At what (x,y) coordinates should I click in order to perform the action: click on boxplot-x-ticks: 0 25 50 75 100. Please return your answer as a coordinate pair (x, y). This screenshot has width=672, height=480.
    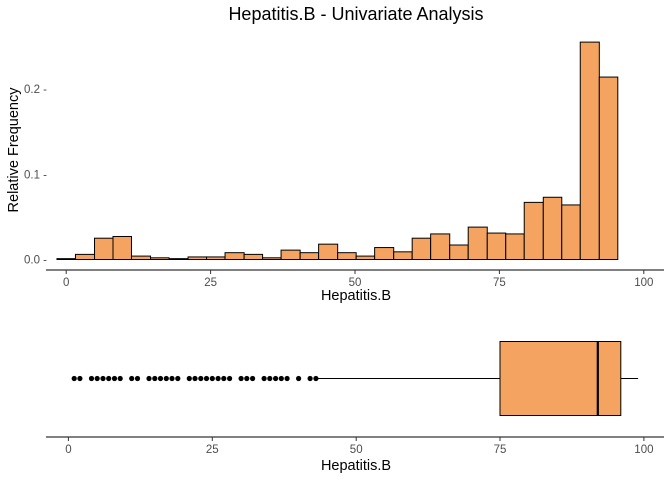
    Looking at the image, I should click on (359, 446).